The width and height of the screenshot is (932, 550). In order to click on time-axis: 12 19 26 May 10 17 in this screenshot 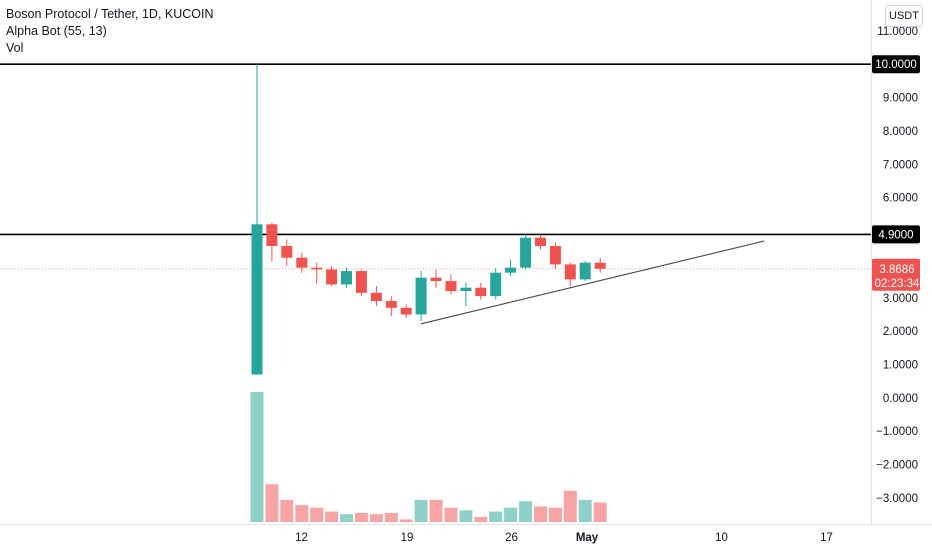, I will do `click(564, 538)`.